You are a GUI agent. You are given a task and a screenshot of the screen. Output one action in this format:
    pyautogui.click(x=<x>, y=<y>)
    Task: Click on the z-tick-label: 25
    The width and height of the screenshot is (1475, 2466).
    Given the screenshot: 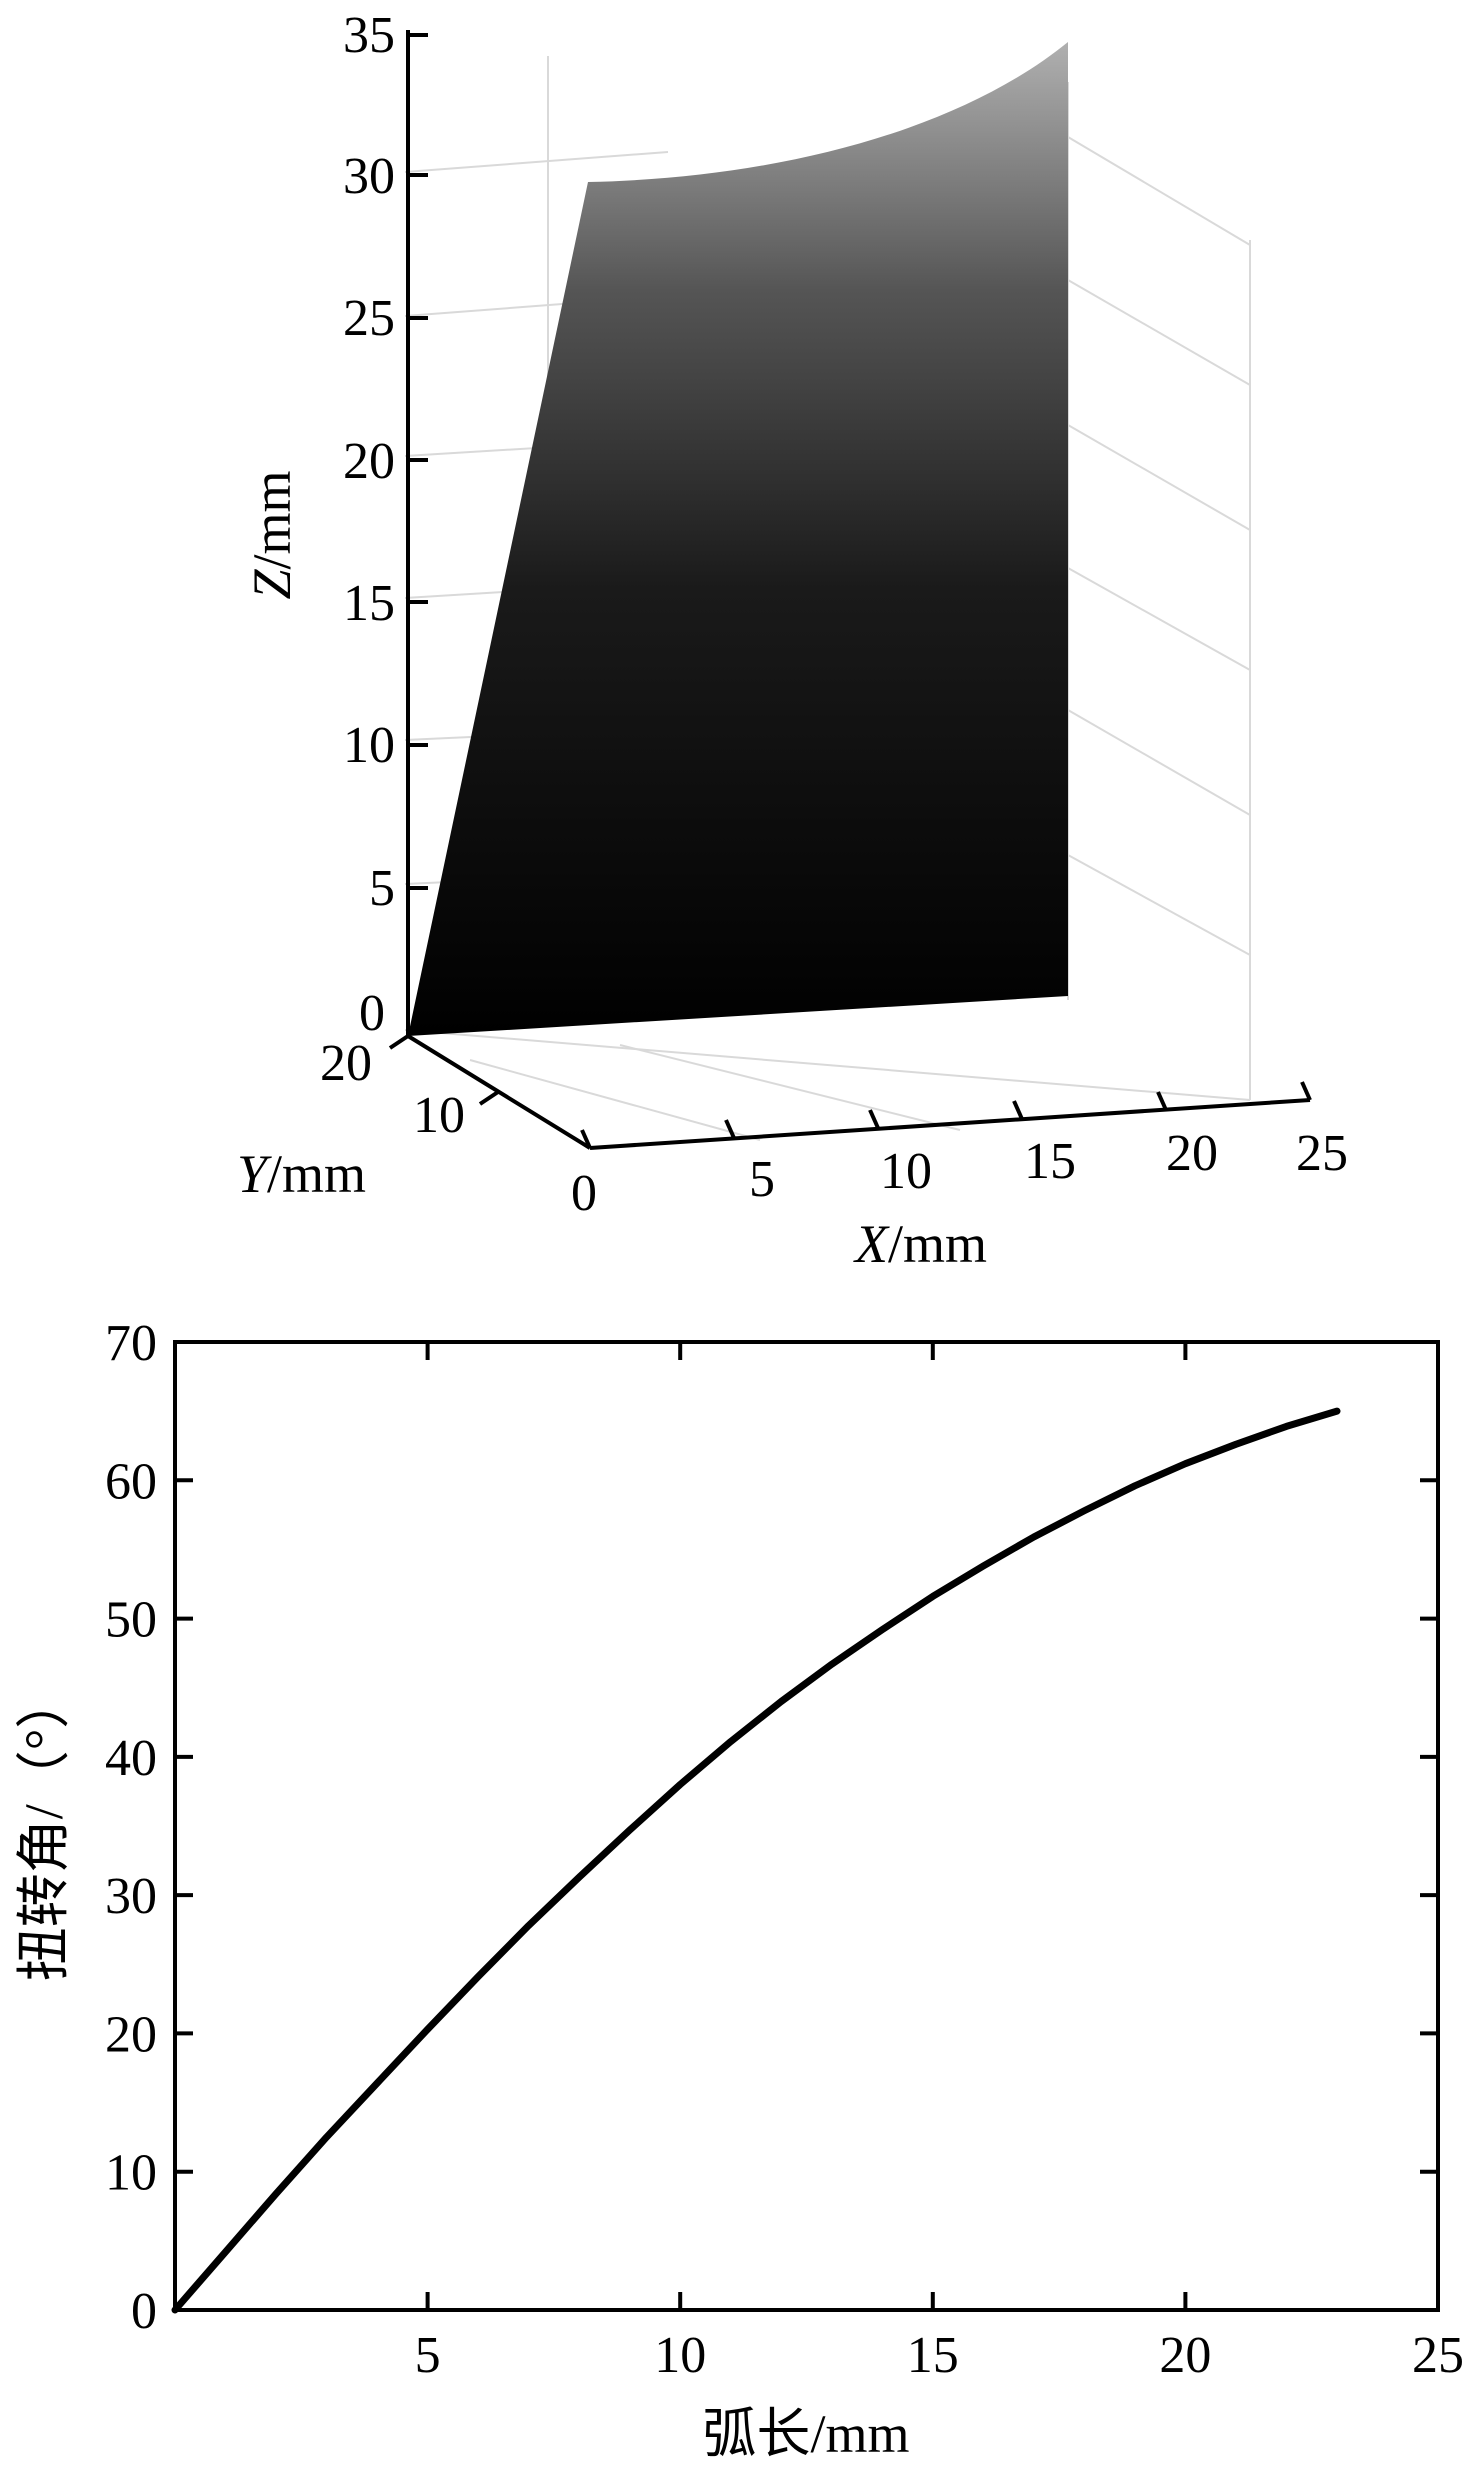 What is the action you would take?
    pyautogui.click(x=369, y=318)
    